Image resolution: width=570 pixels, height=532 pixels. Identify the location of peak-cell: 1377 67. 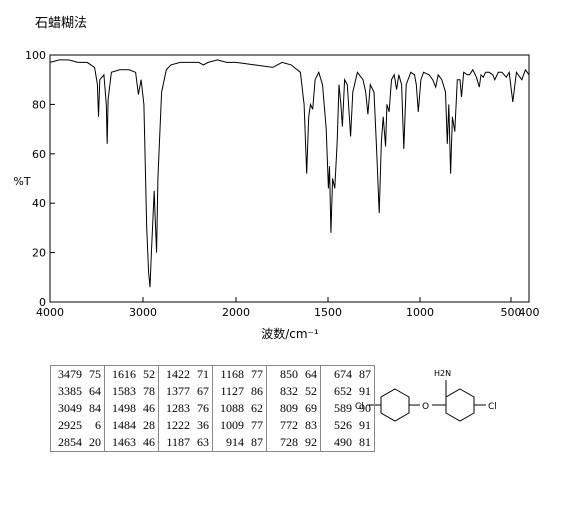
(185, 391).